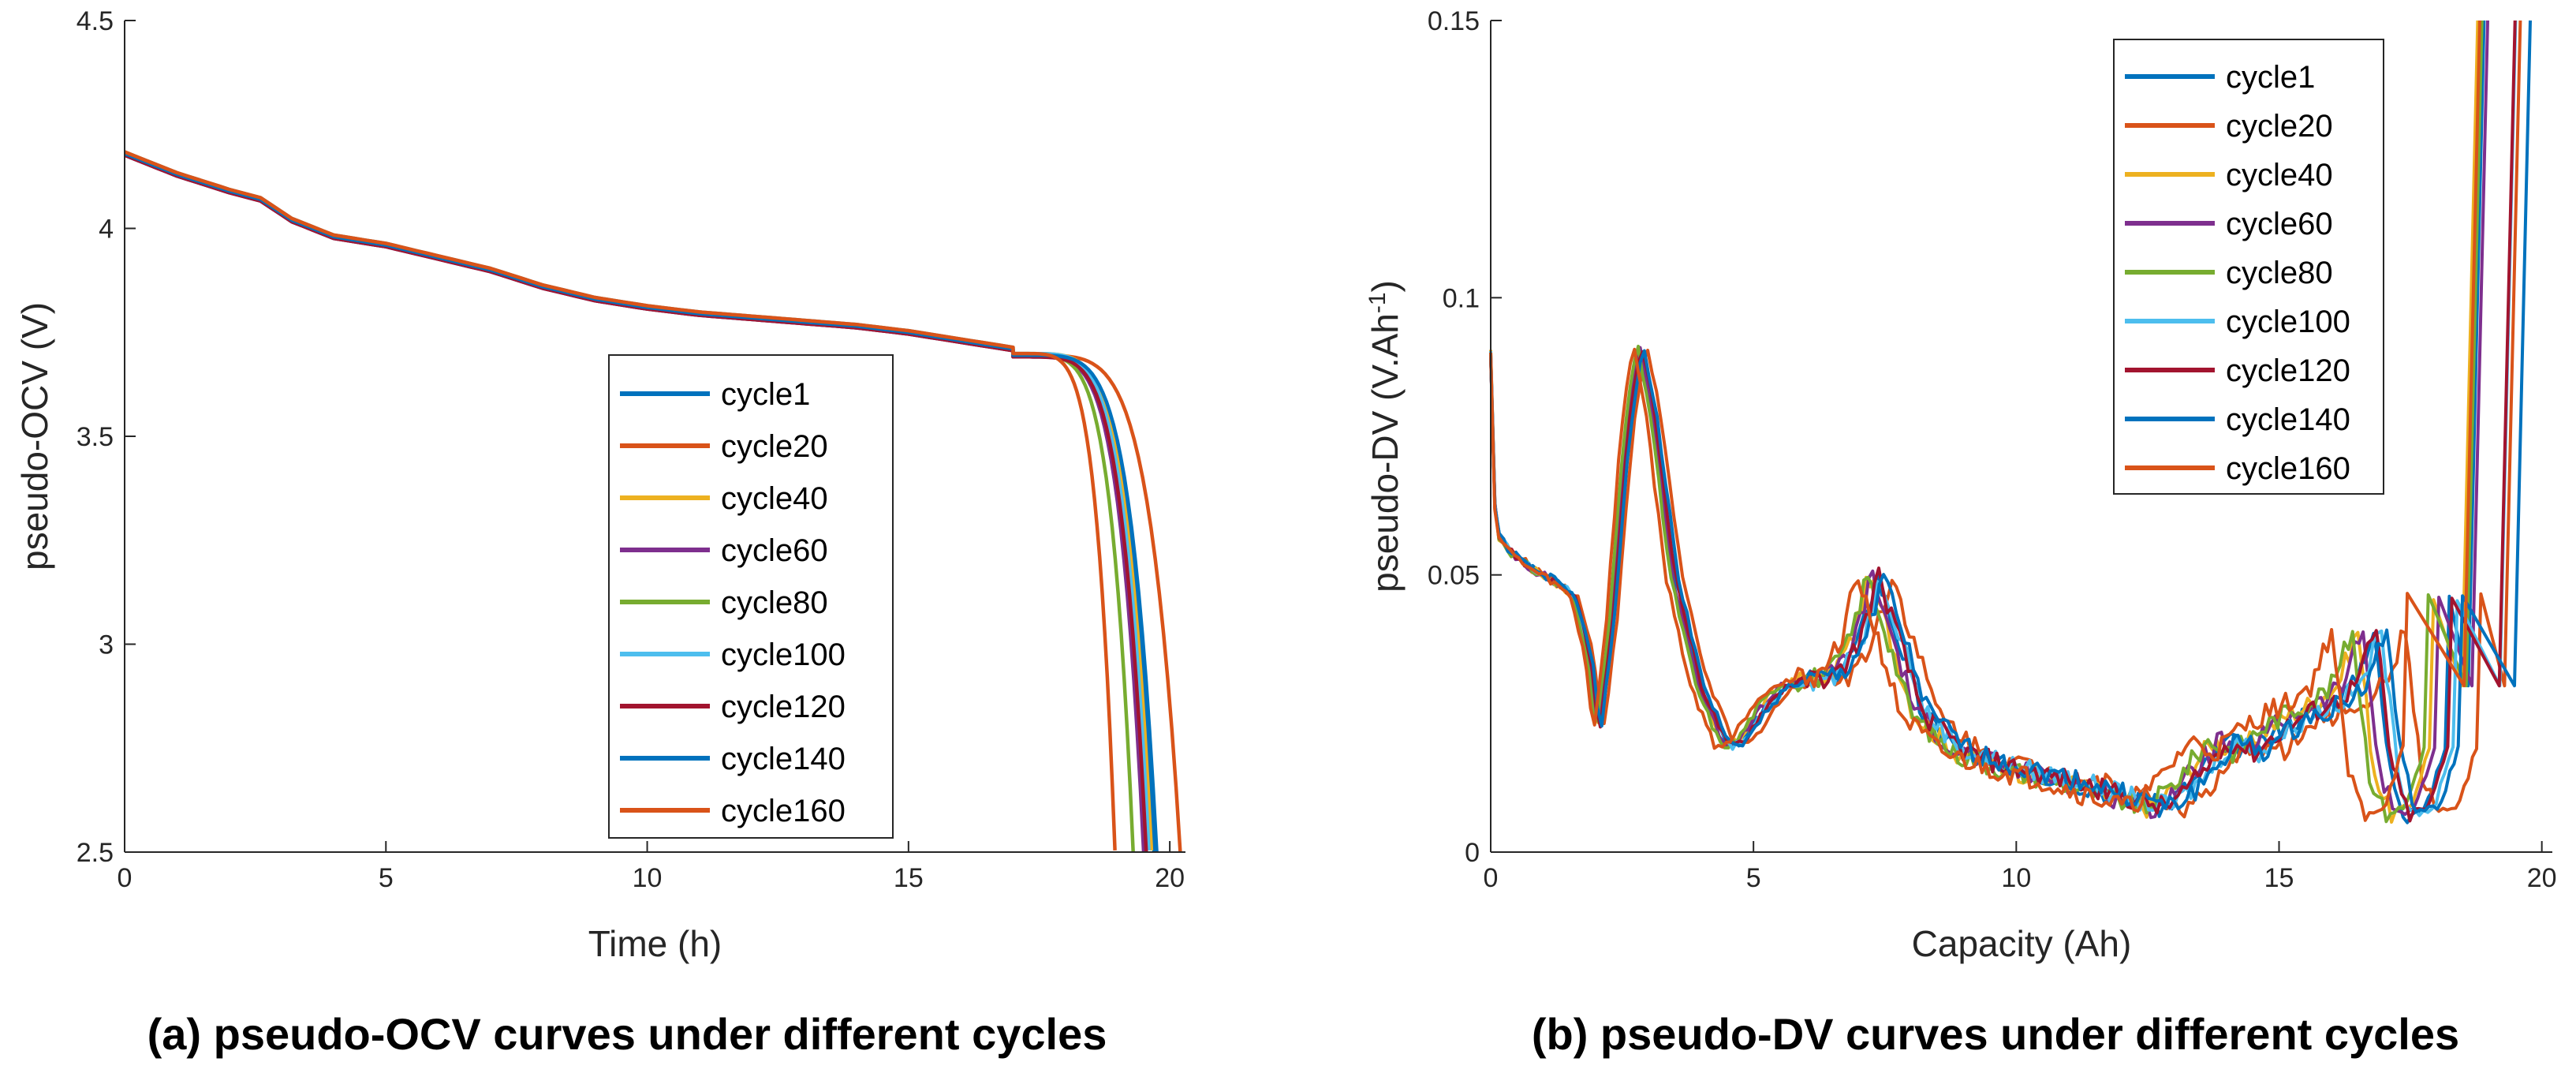 This screenshot has width=2576, height=1073. What do you see at coordinates (2288, 370) in the screenshot?
I see `dv-legend-label: cycle120` at bounding box center [2288, 370].